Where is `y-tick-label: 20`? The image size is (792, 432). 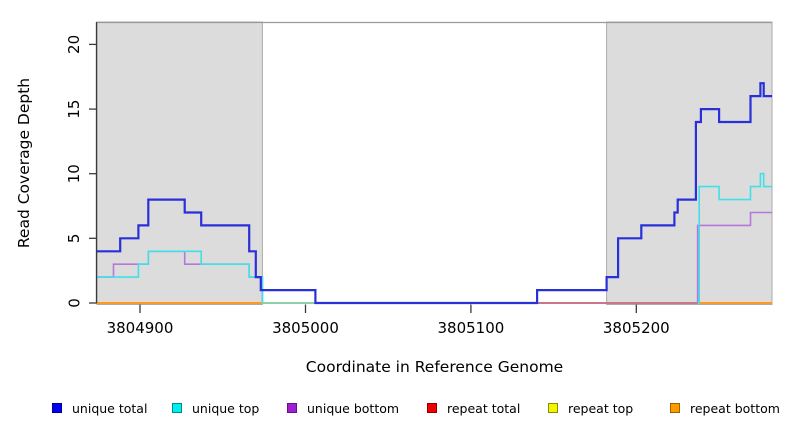
y-tick-label: 20 is located at coordinates (74, 44).